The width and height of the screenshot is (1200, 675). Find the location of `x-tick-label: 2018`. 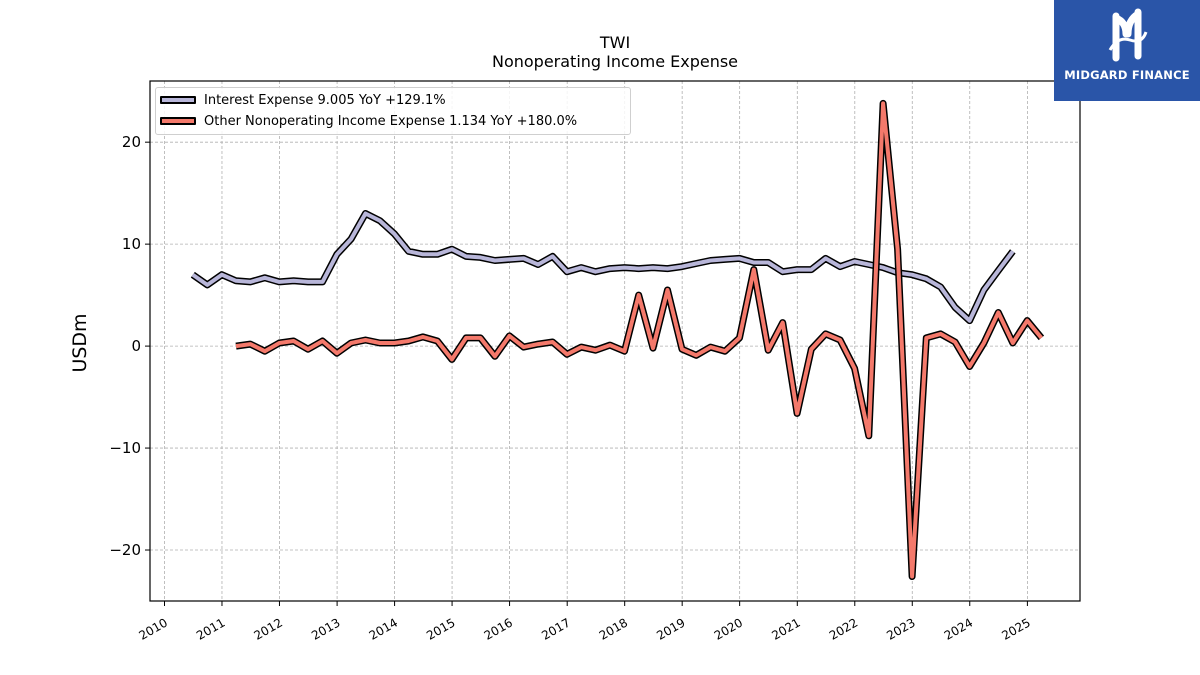

x-tick-label: 2018 is located at coordinates (613, 628).